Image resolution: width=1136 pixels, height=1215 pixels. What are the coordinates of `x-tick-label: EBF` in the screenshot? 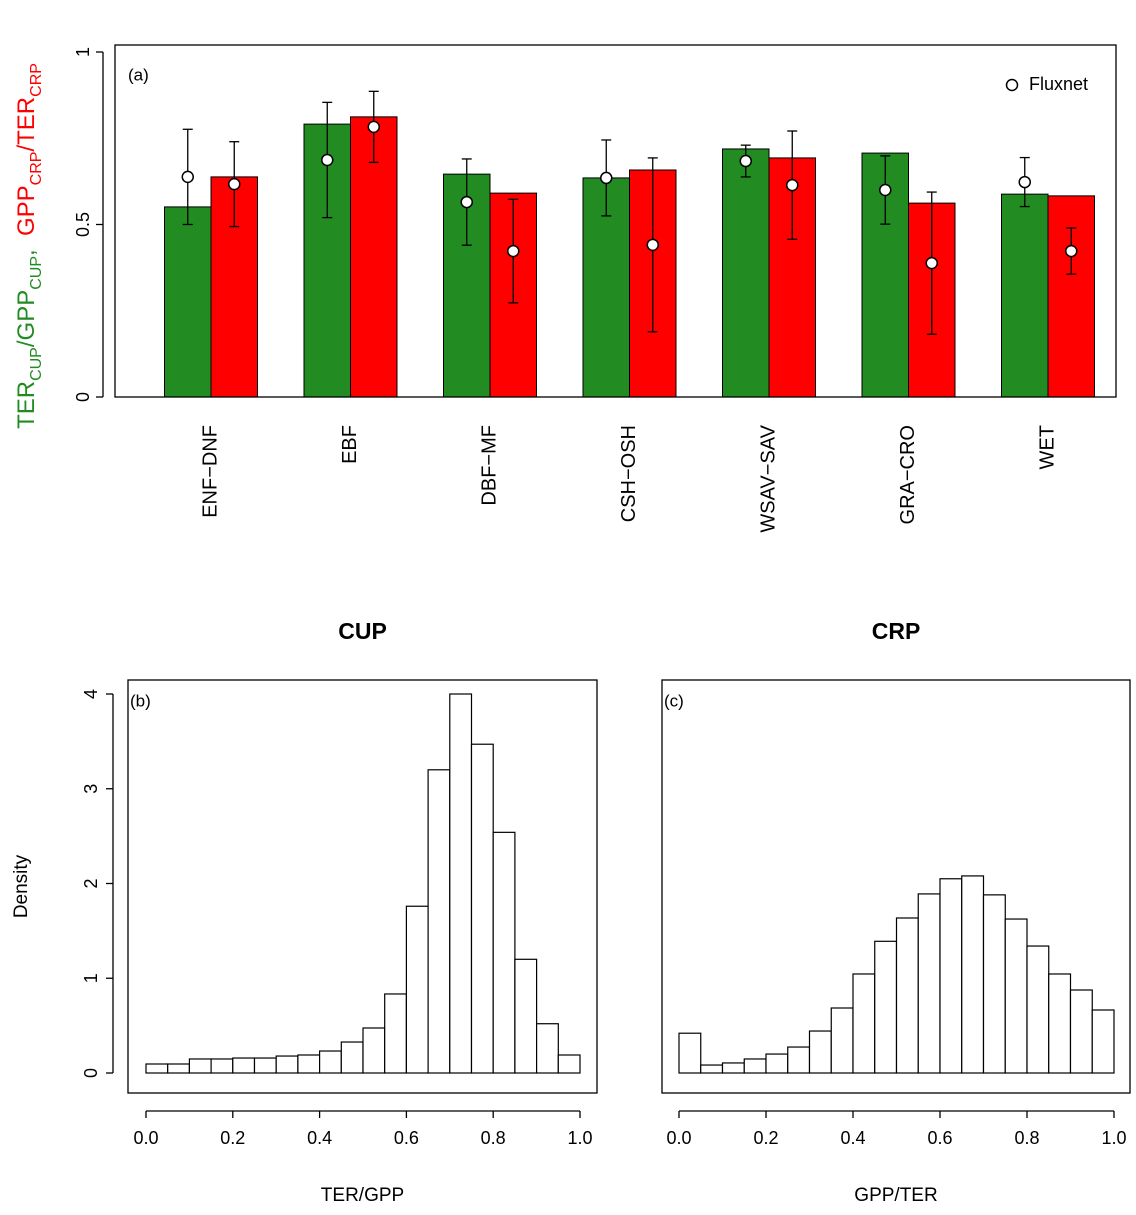 It's located at (350, 444).